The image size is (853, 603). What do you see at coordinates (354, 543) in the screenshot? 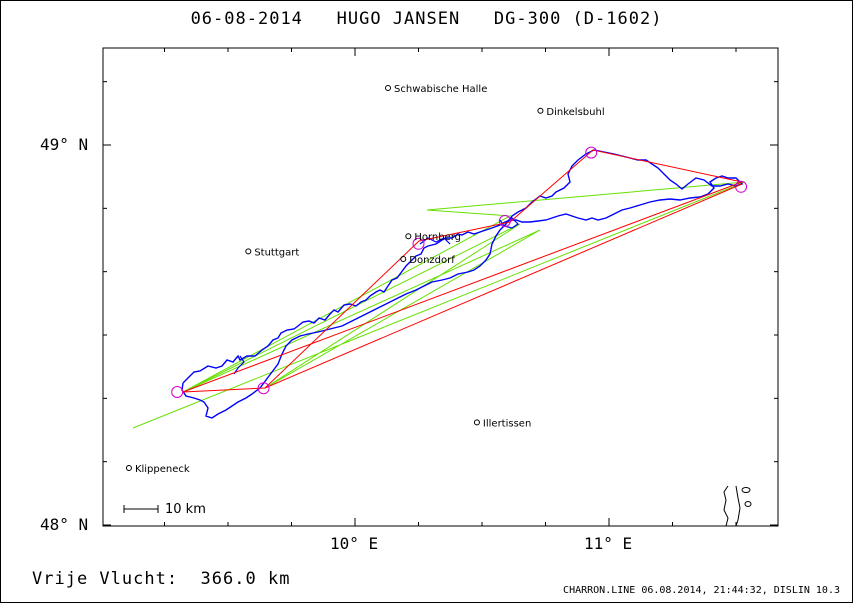
I see `lon-label-10: 10° E` at bounding box center [354, 543].